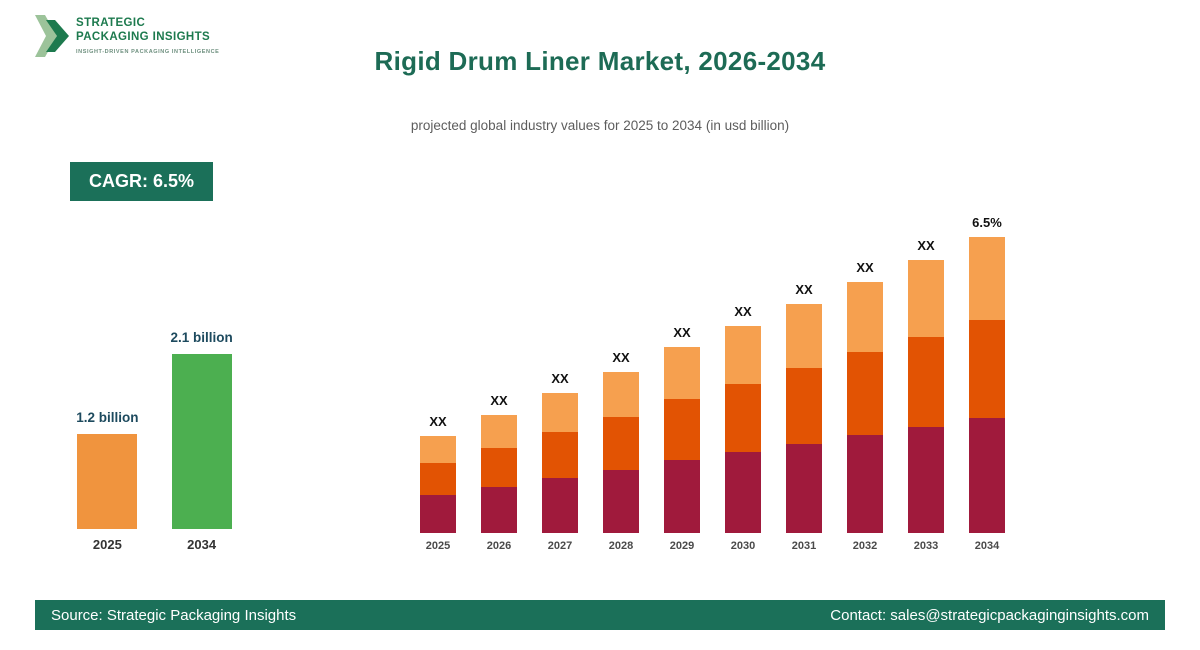  I want to click on bar-stack-2029, so click(682, 440).